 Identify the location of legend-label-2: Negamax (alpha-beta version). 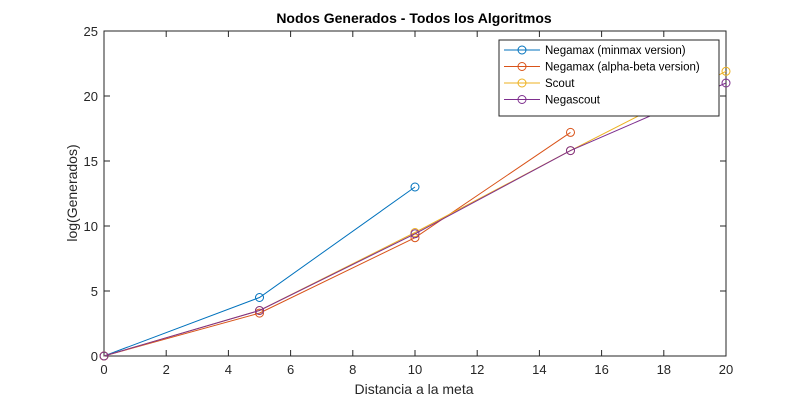
(622, 68).